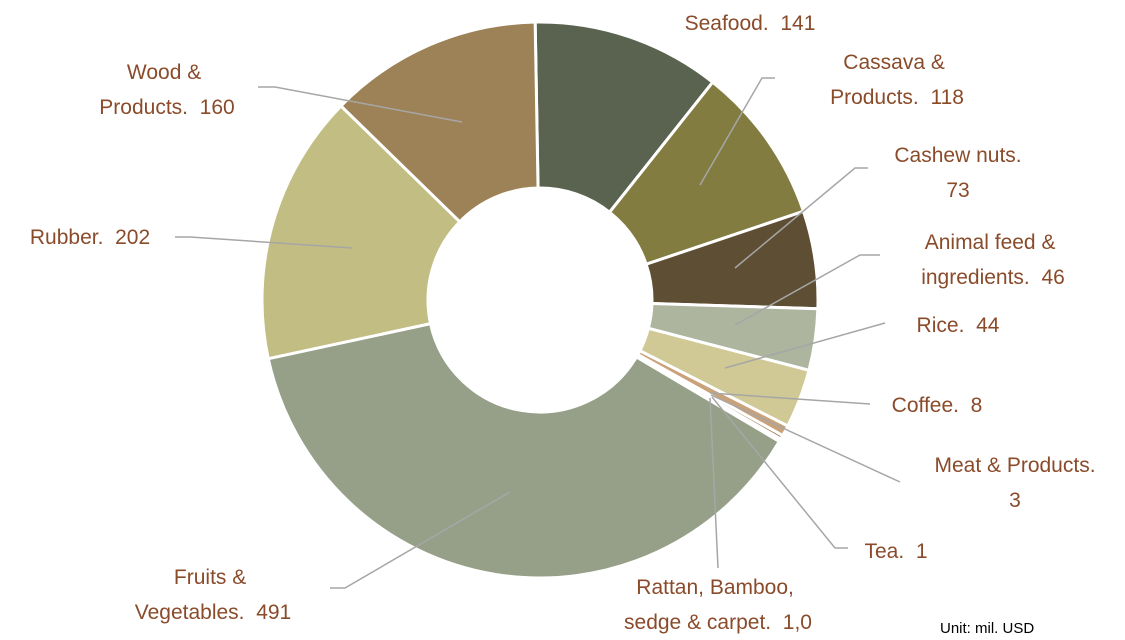 The width and height of the screenshot is (1125, 640). I want to click on category-label: Meat & Products., so click(1015, 465).